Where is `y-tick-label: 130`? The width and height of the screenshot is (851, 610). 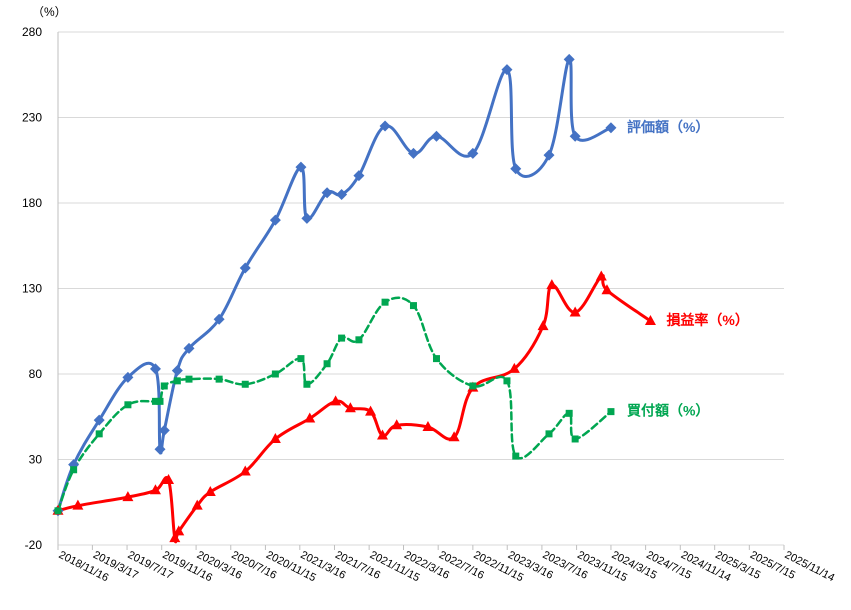 y-tick-label: 130 is located at coordinates (32, 289).